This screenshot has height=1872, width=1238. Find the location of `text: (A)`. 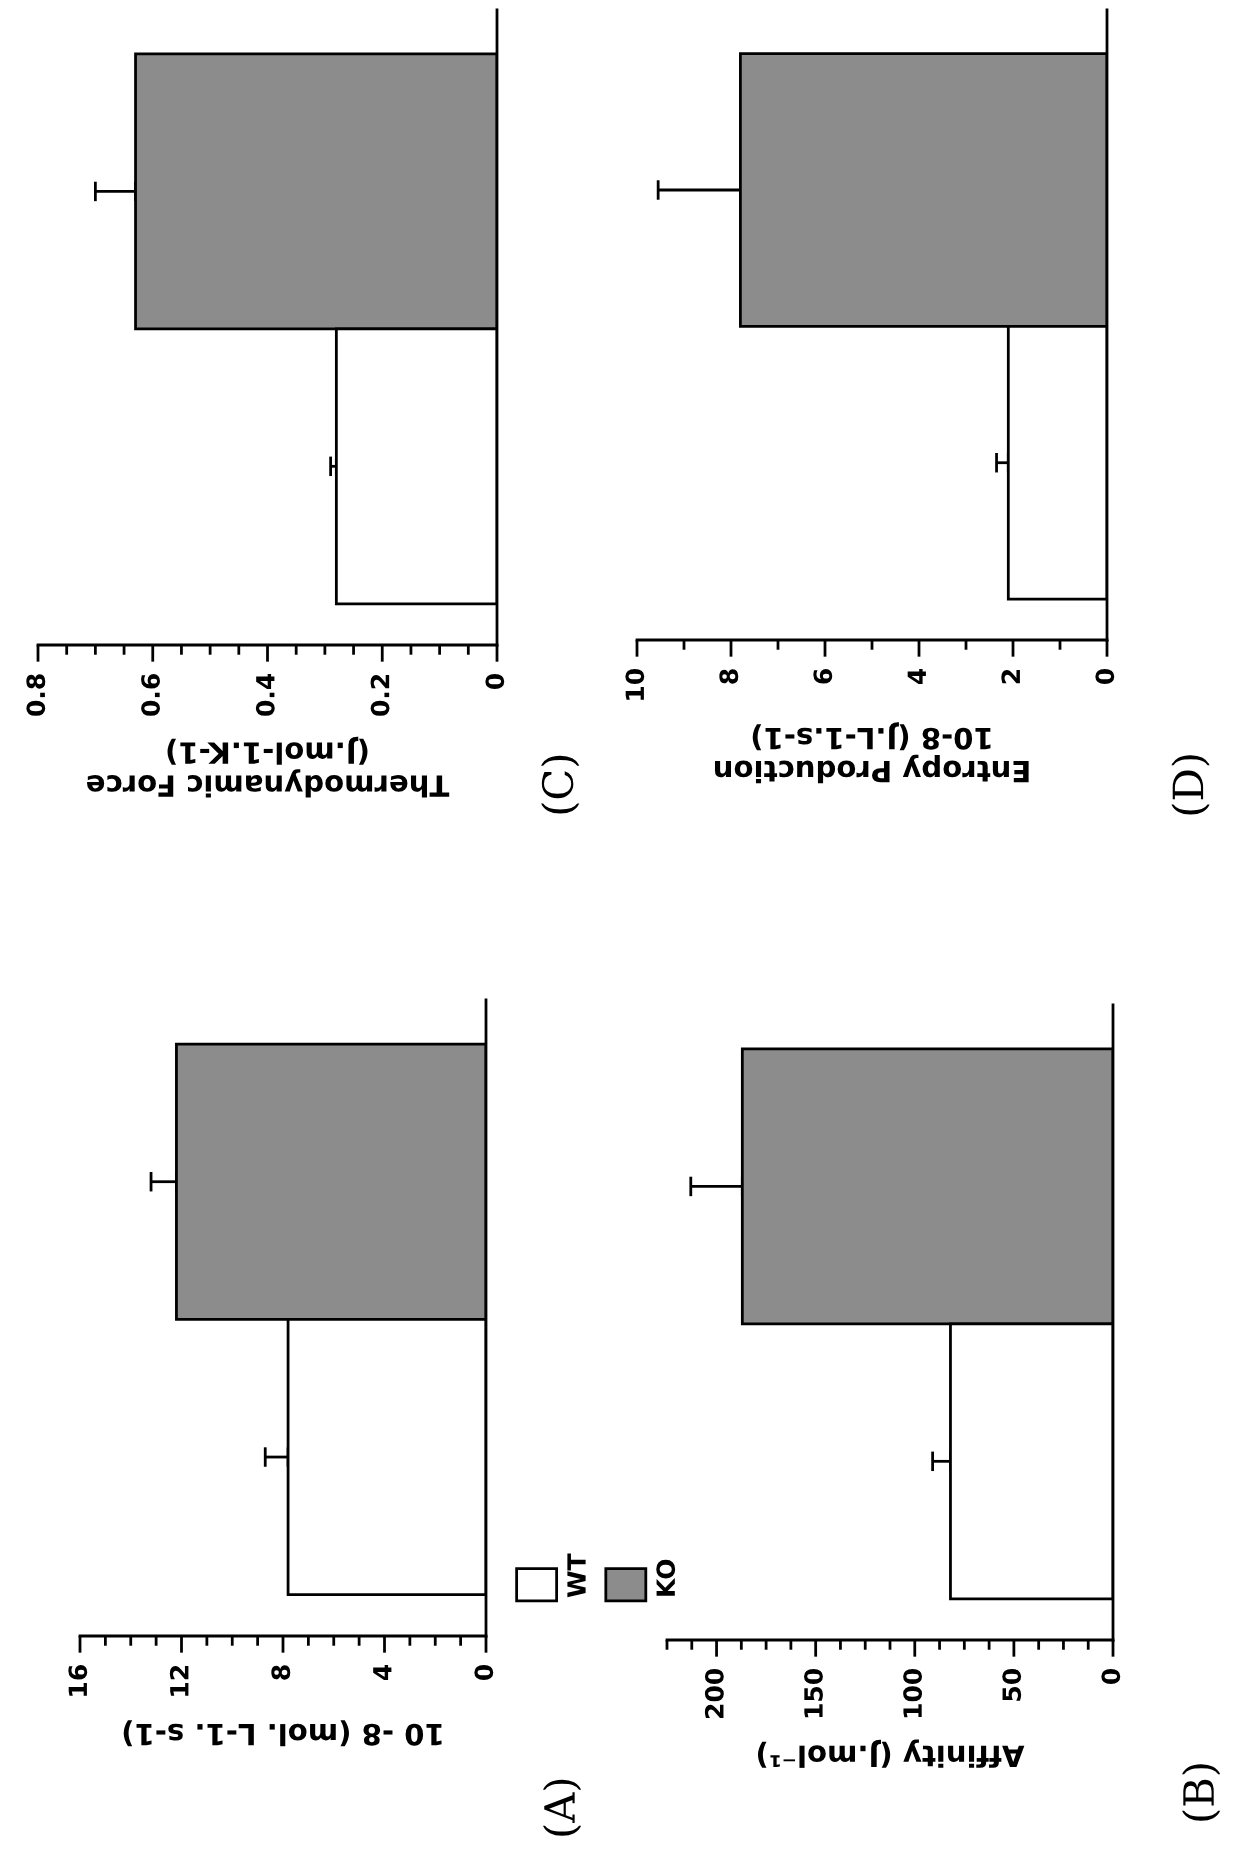

text: (A) is located at coordinates (562, 1807).